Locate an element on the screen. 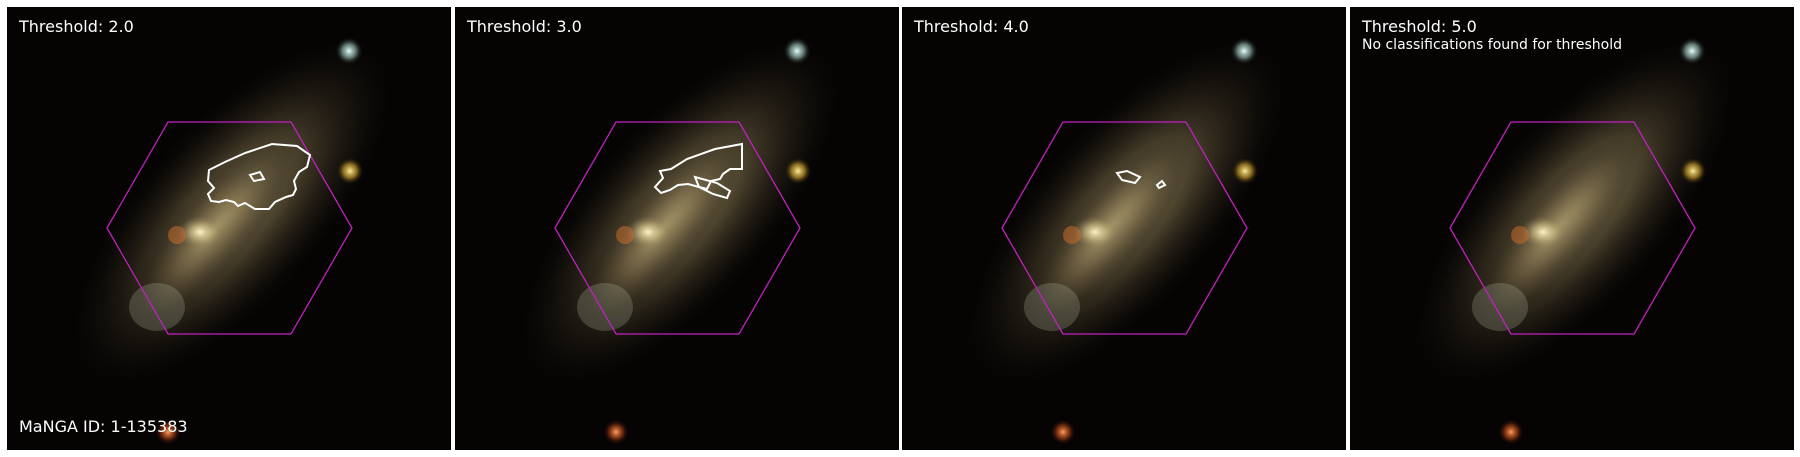 This screenshot has height=457, width=1800. threshold-label: Threshold: 2.0 is located at coordinates (76, 26).